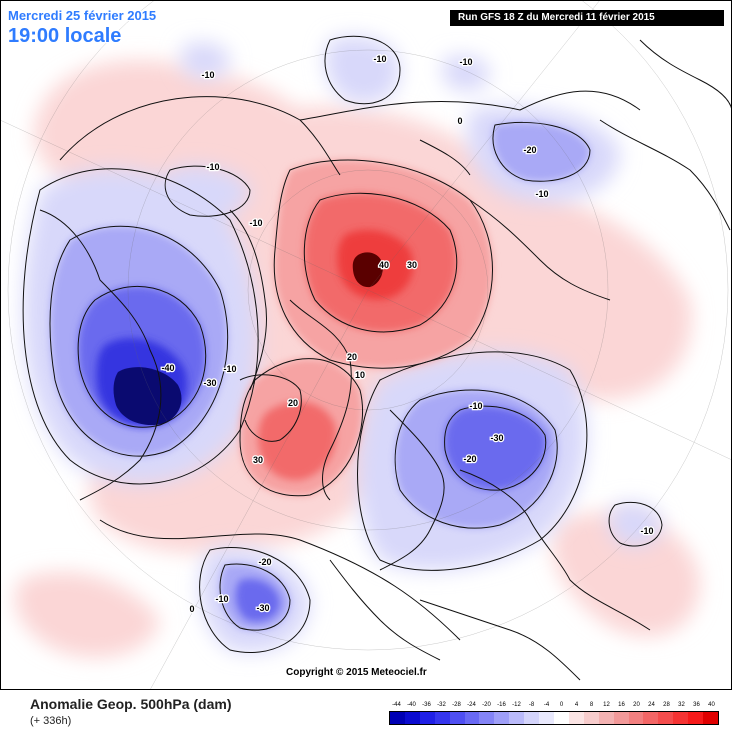 This screenshot has width=732, height=732. Describe the element at coordinates (131, 704) in the screenshot. I see `map-title: Anomalie Geop. 500hPa (dam)` at that location.